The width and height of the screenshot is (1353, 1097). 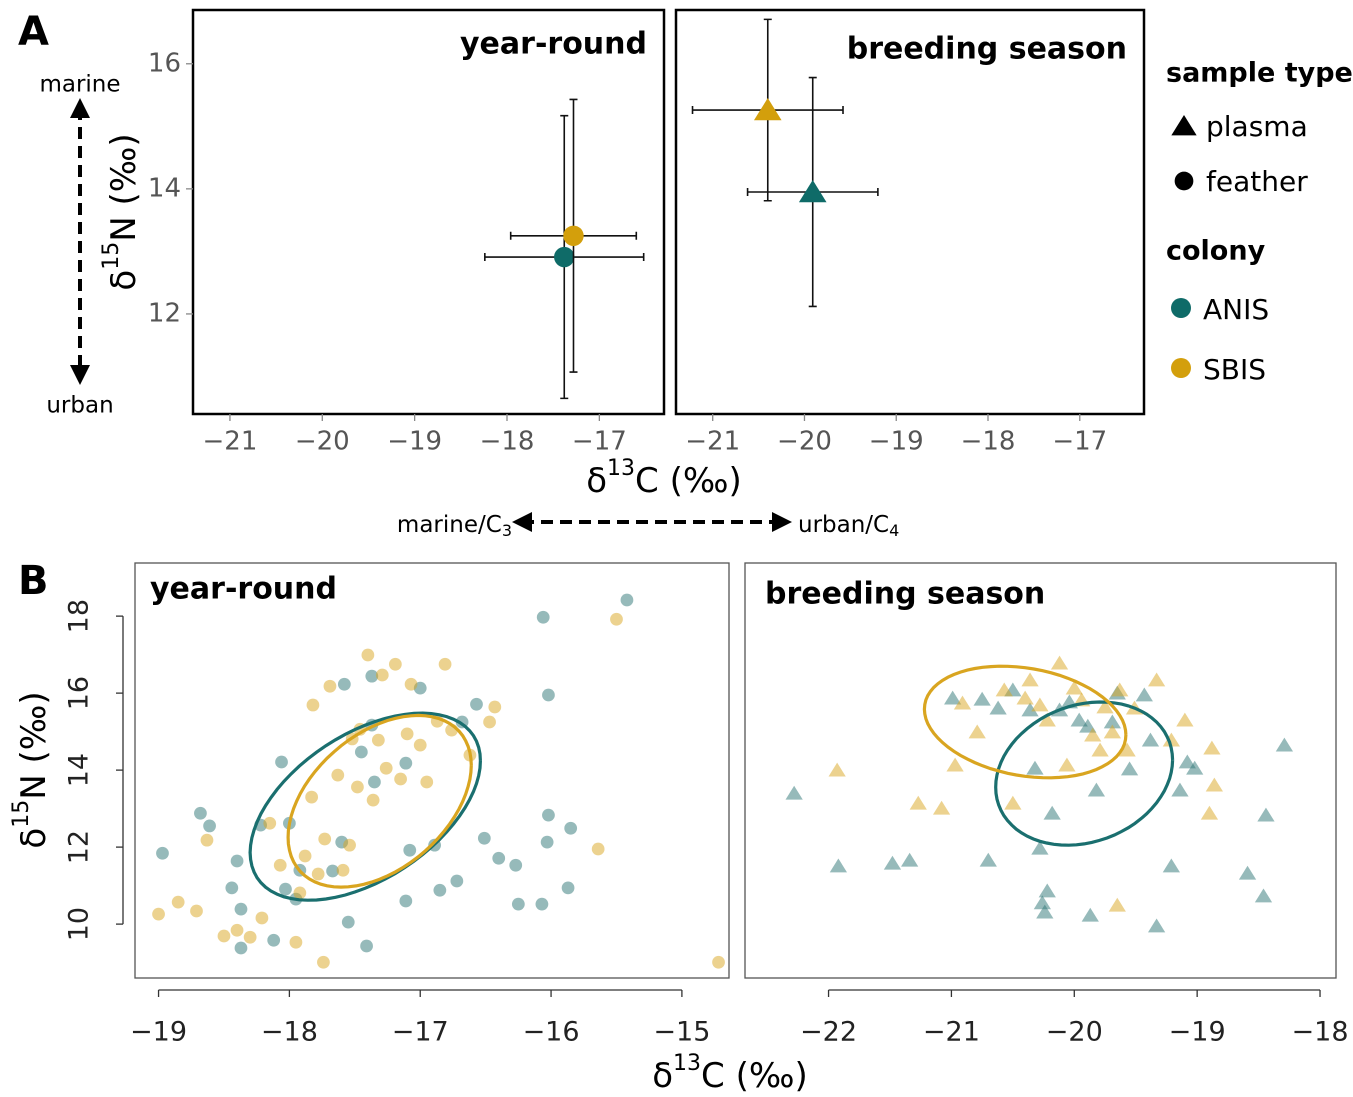 What do you see at coordinates (1236, 309) in the screenshot?
I see `legend-label: ANIS` at bounding box center [1236, 309].